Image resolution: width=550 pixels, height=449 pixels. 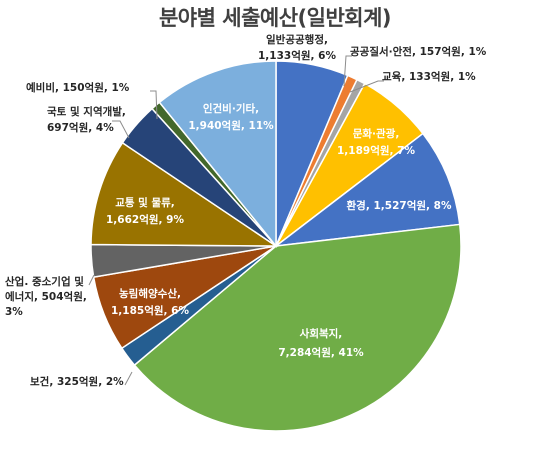 What do you see at coordinates (150, 310) in the screenshot?
I see `data-label-line: 1,185억원, 6%` at bounding box center [150, 310].